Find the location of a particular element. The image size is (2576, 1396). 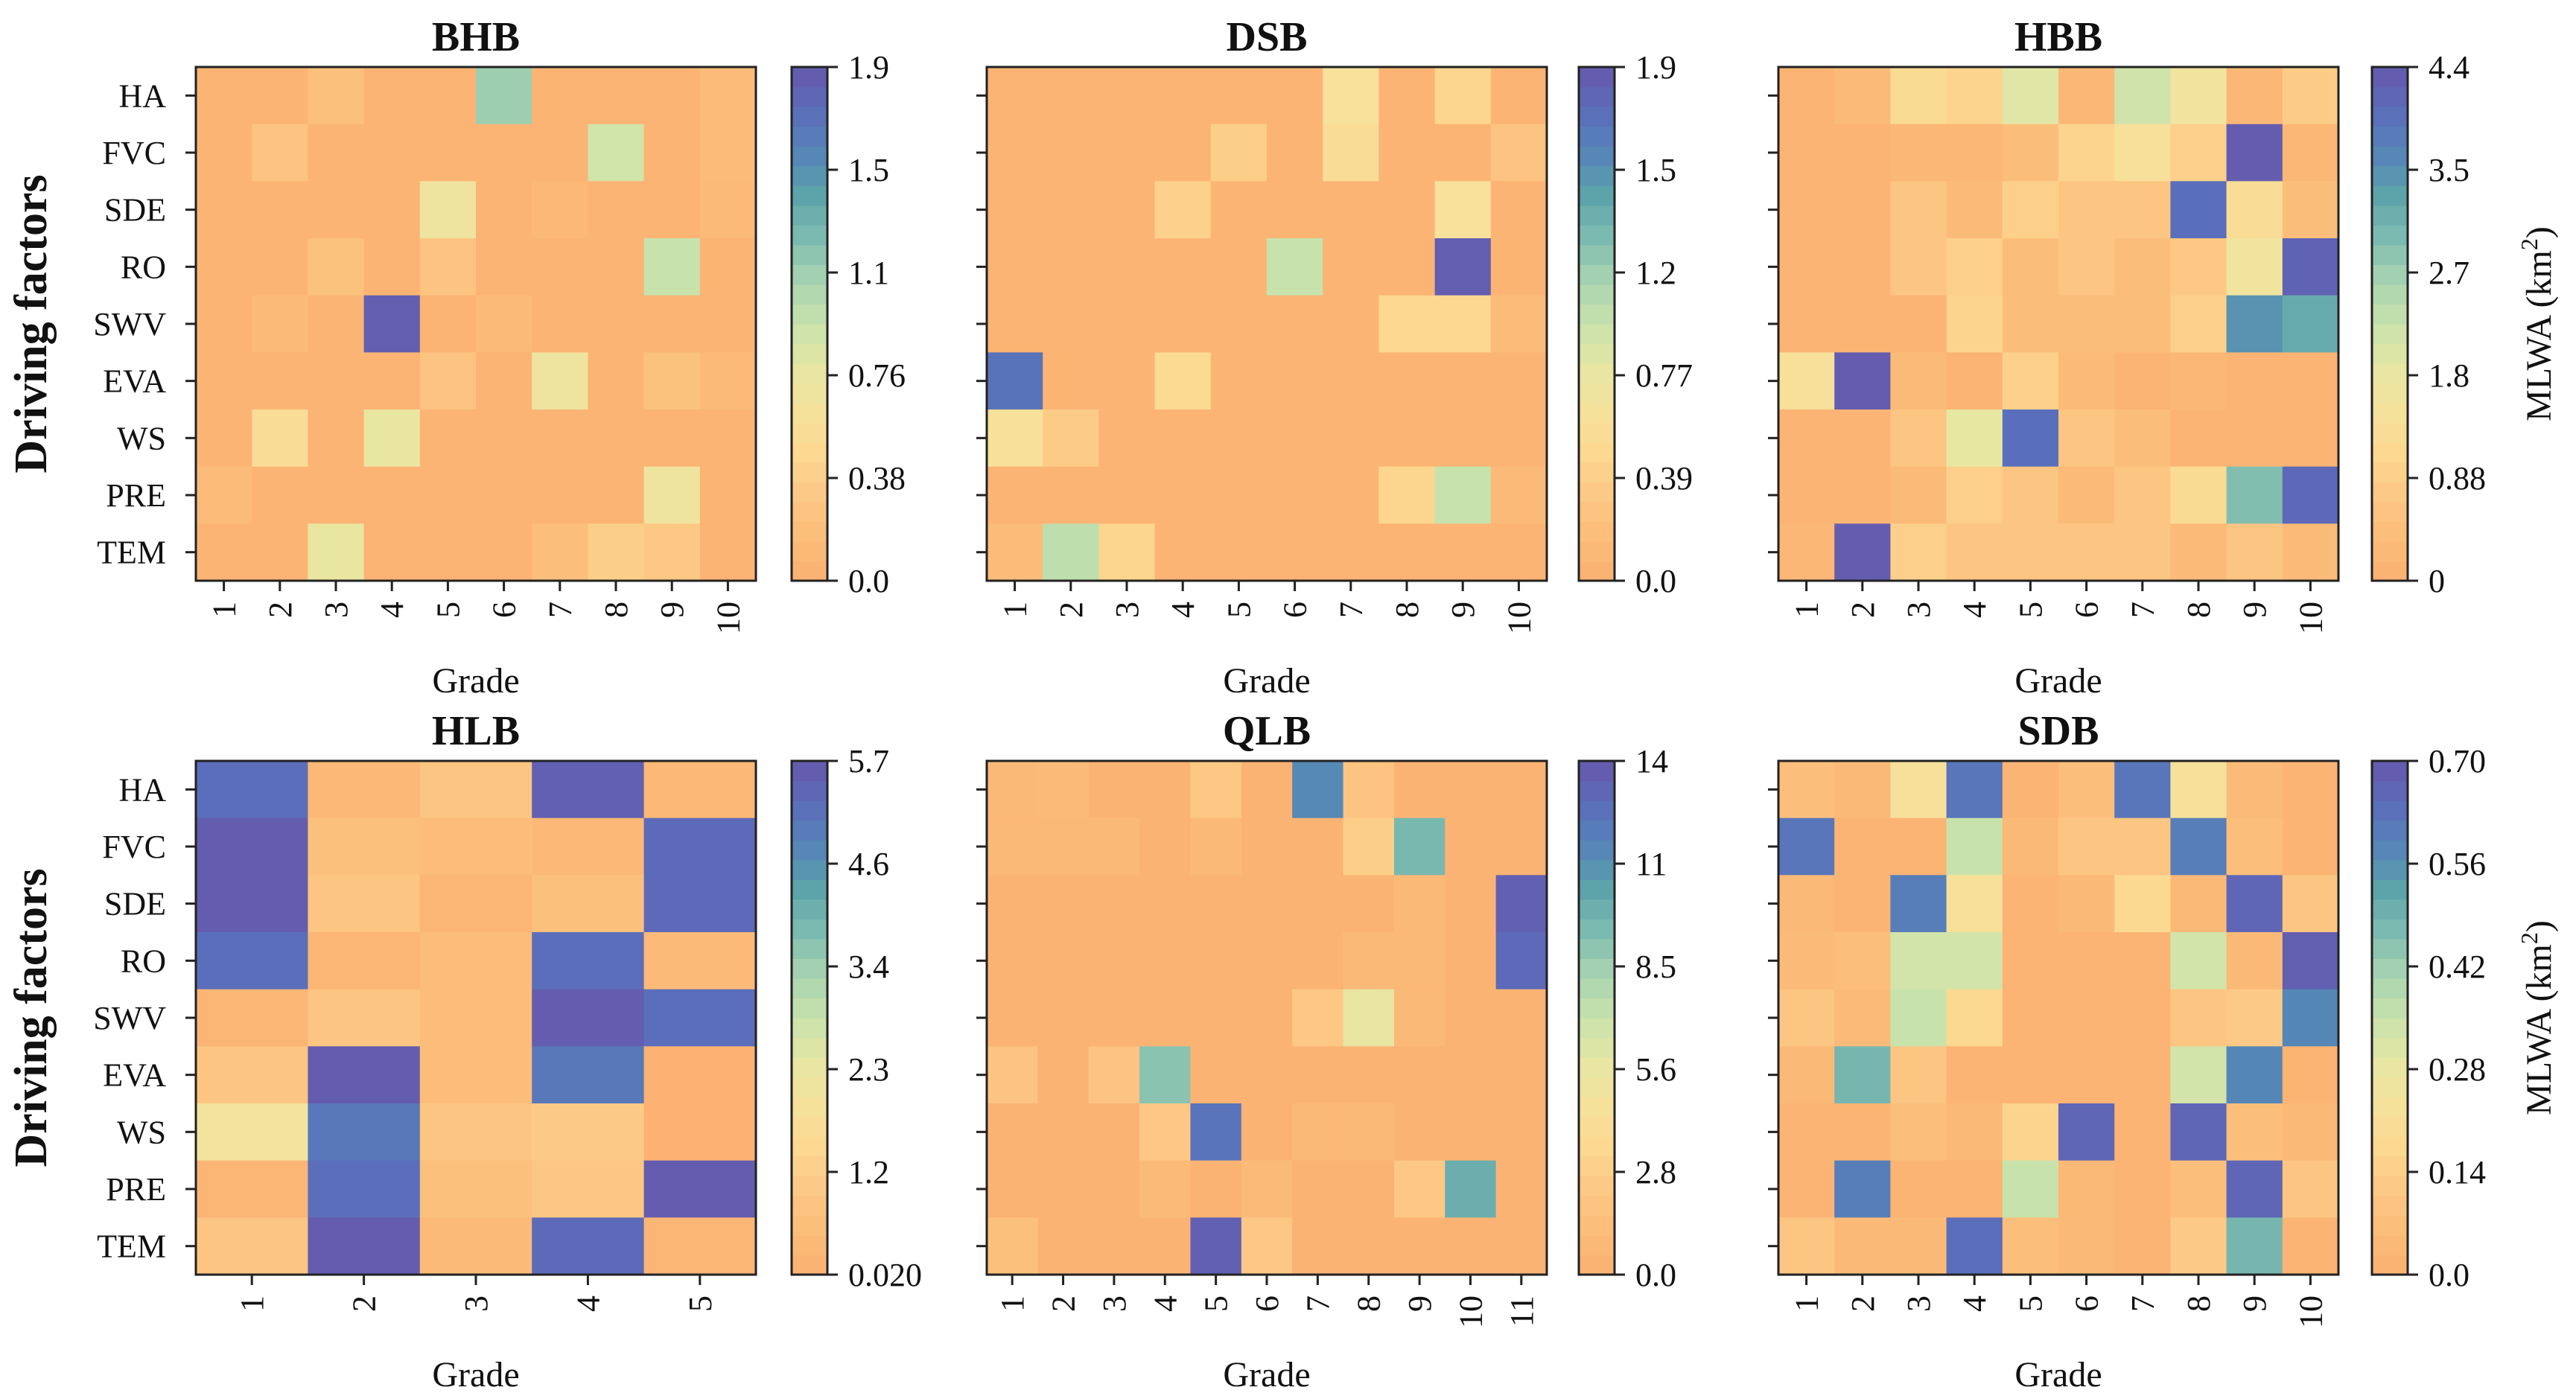

x-tick-label: 9 is located at coordinates (672, 610).